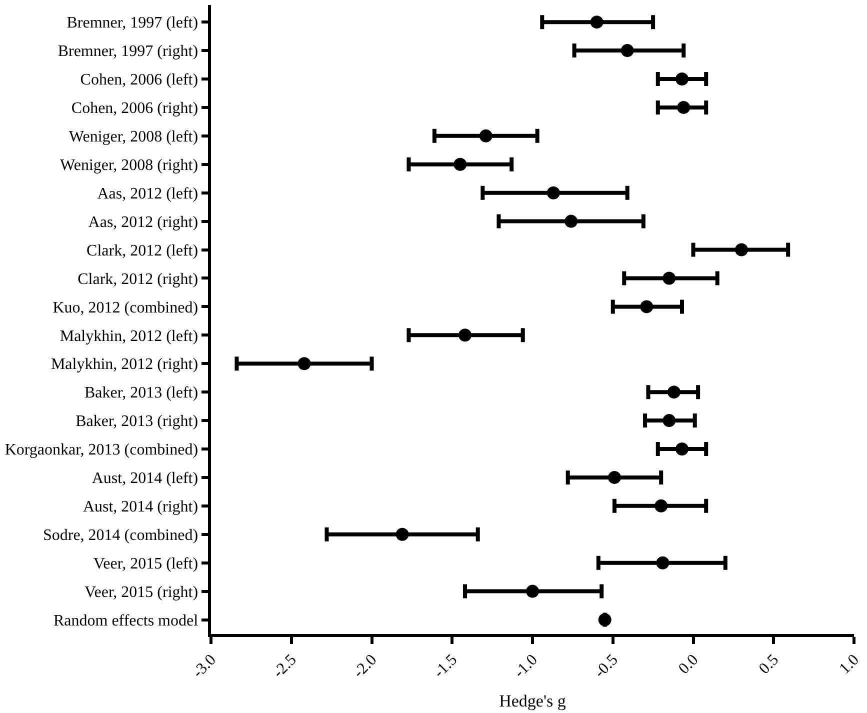 Image resolution: width=867 pixels, height=713 pixels. What do you see at coordinates (140, 507) in the screenshot?
I see `y-tick-label: Aust, 2014 (right)` at bounding box center [140, 507].